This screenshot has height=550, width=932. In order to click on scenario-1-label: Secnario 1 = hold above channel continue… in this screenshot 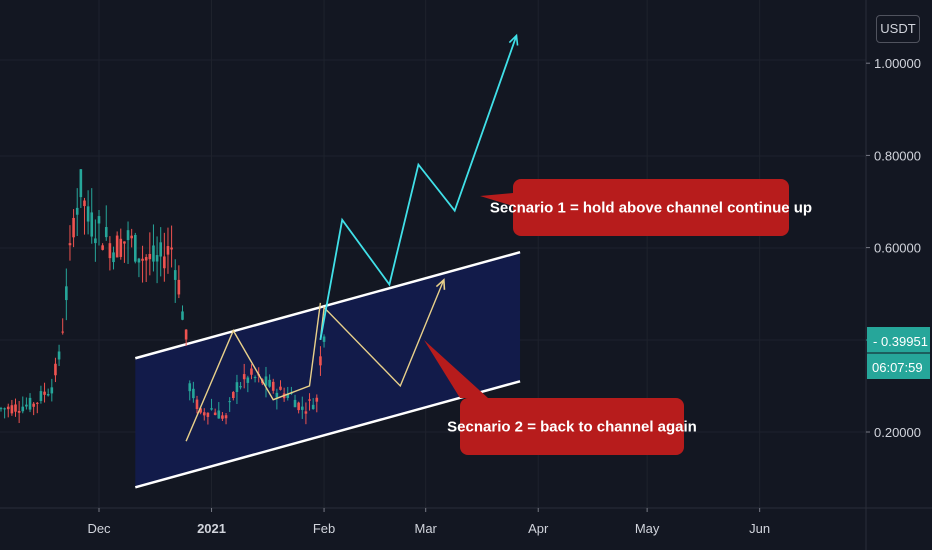, I will do `click(651, 208)`.